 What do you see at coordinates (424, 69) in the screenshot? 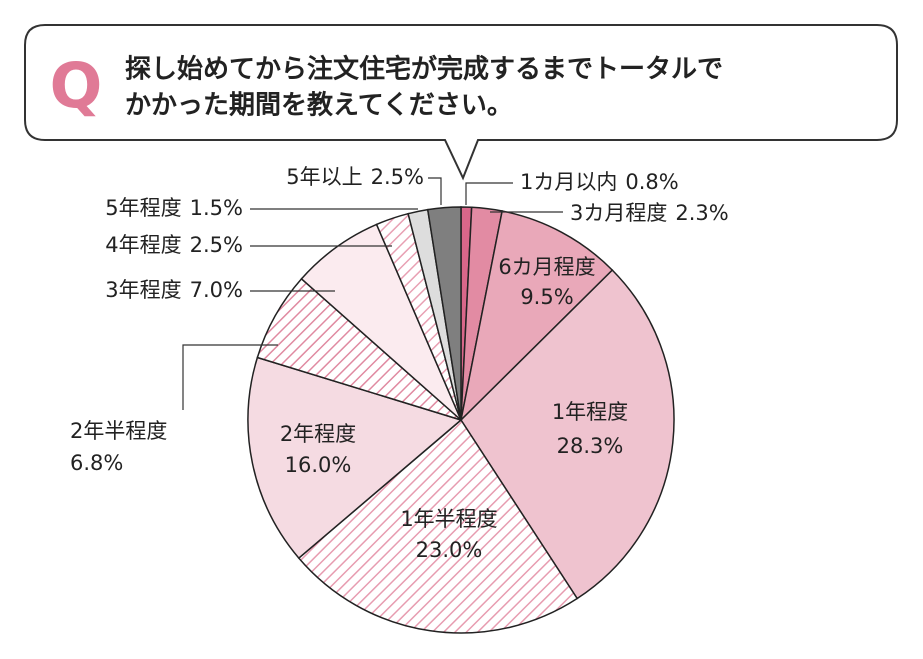
I see `title-line: 探し始めてから注文住宅が完成するまでトータルで` at bounding box center [424, 69].